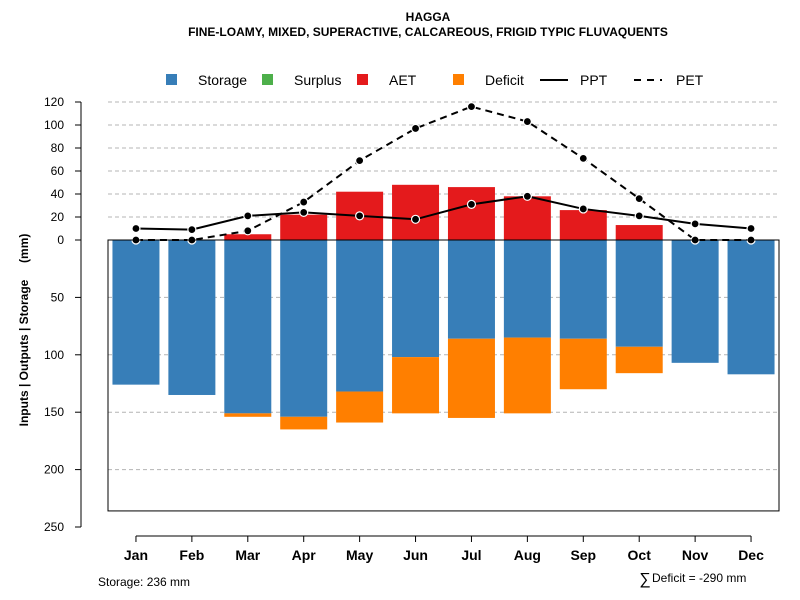 This screenshot has height=600, width=800. Describe the element at coordinates (690, 80) in the screenshot. I see `legend-label-pet: PET` at that location.